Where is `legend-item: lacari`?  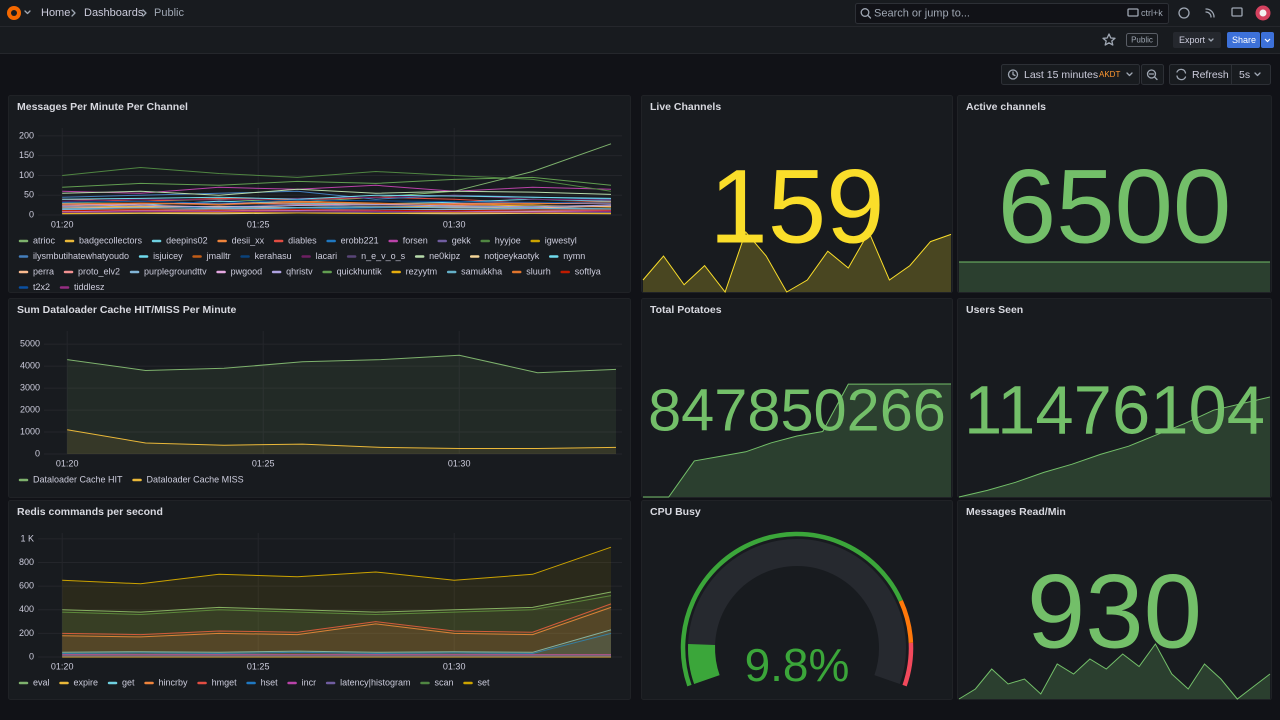
legend-item: lacari is located at coordinates (319, 256).